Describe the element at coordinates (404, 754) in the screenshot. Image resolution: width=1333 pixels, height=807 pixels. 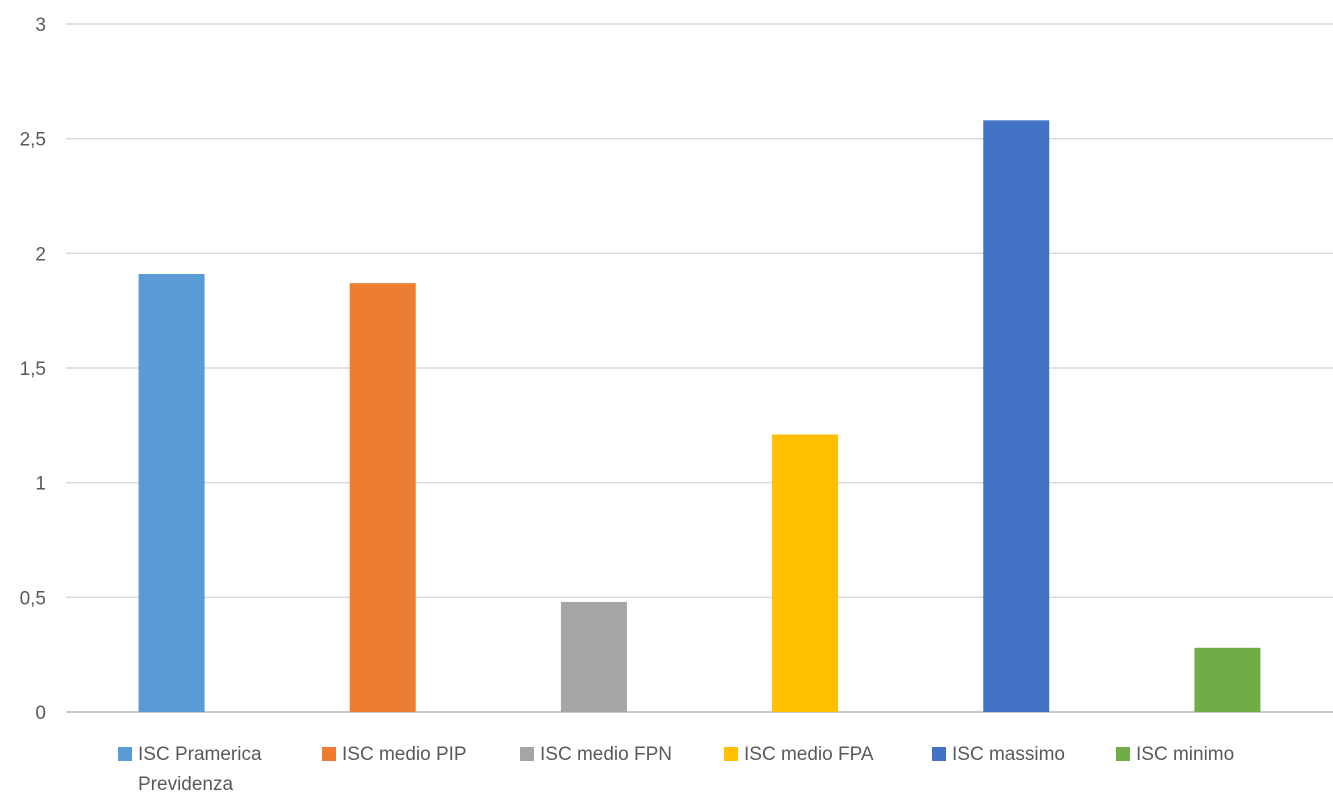
I see `legend-label: ISC medio PIP` at that location.